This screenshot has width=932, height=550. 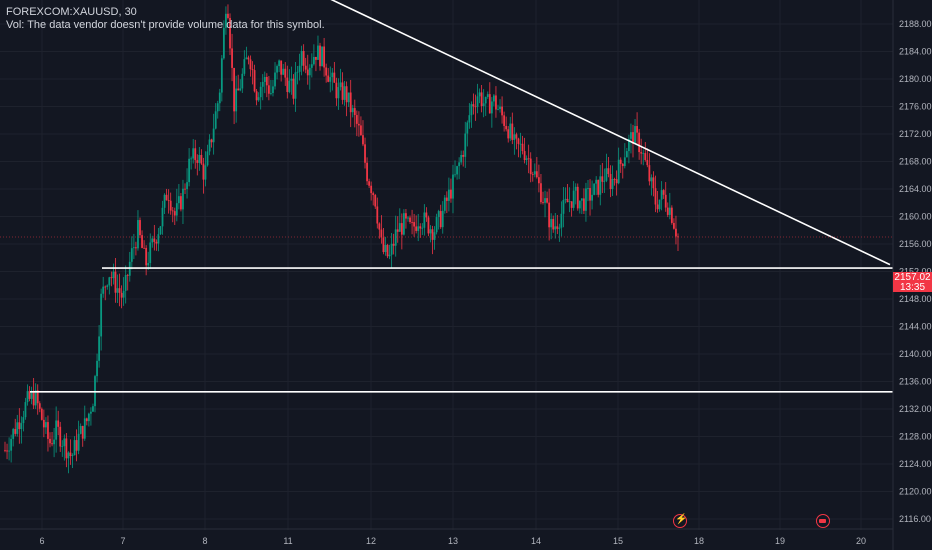 What do you see at coordinates (912, 282) in the screenshot?
I see `last-price-tag: 2157.02 13:35` at bounding box center [912, 282].